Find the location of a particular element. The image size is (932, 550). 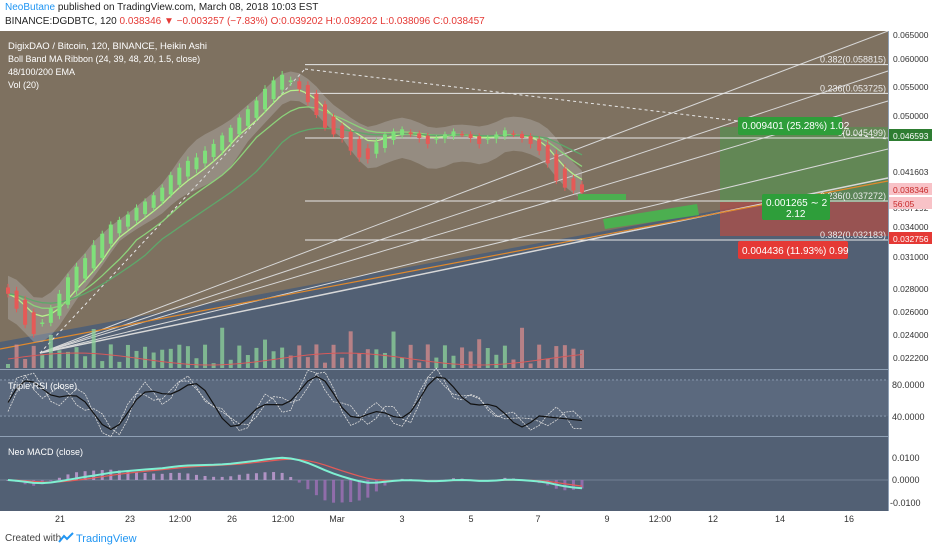

time-tick: 26 is located at coordinates (232, 519).